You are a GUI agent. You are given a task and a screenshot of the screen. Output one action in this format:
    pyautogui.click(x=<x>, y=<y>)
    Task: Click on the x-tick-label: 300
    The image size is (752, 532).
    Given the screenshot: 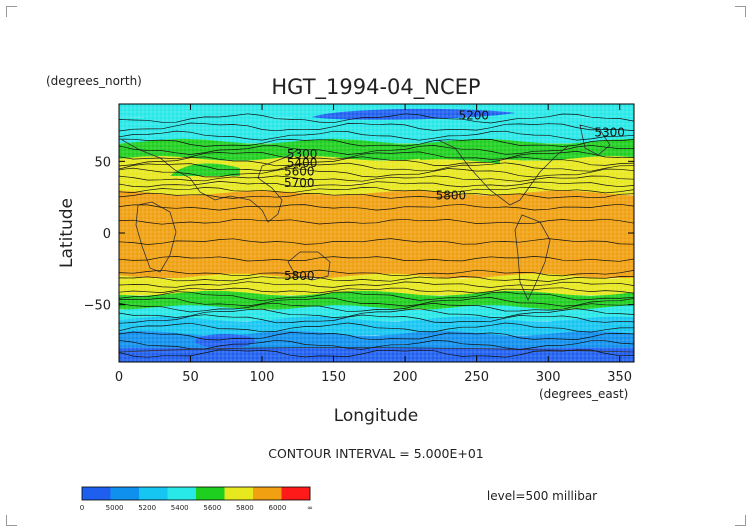 What is the action you would take?
    pyautogui.click(x=548, y=377)
    